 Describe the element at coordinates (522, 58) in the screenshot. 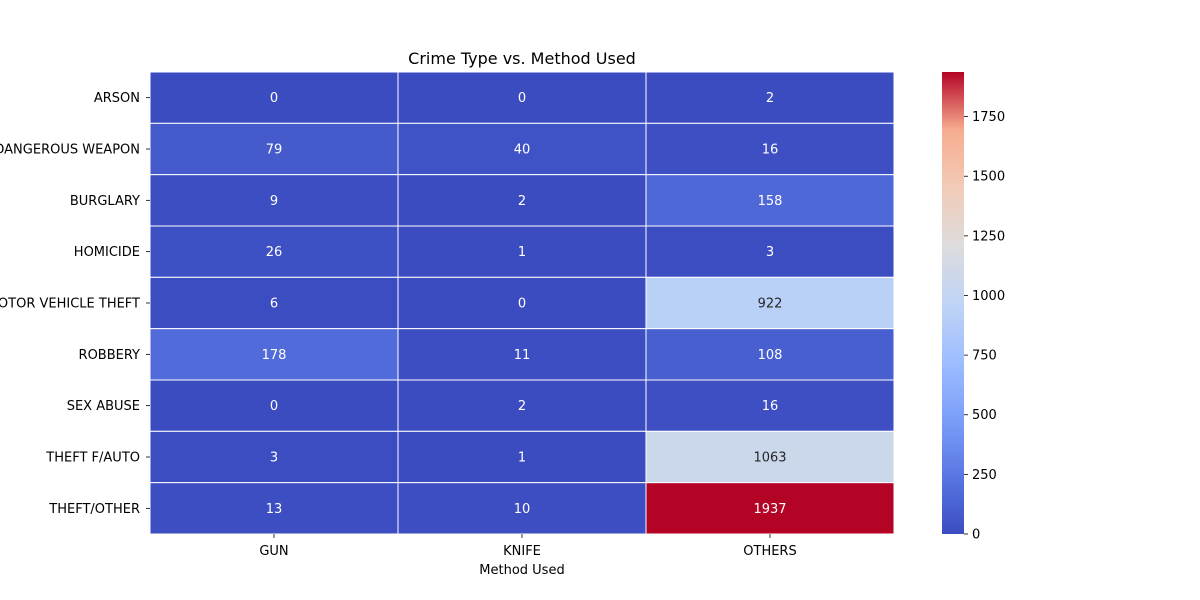

I see `chart-title: Crime Type vs. Method Used` at that location.